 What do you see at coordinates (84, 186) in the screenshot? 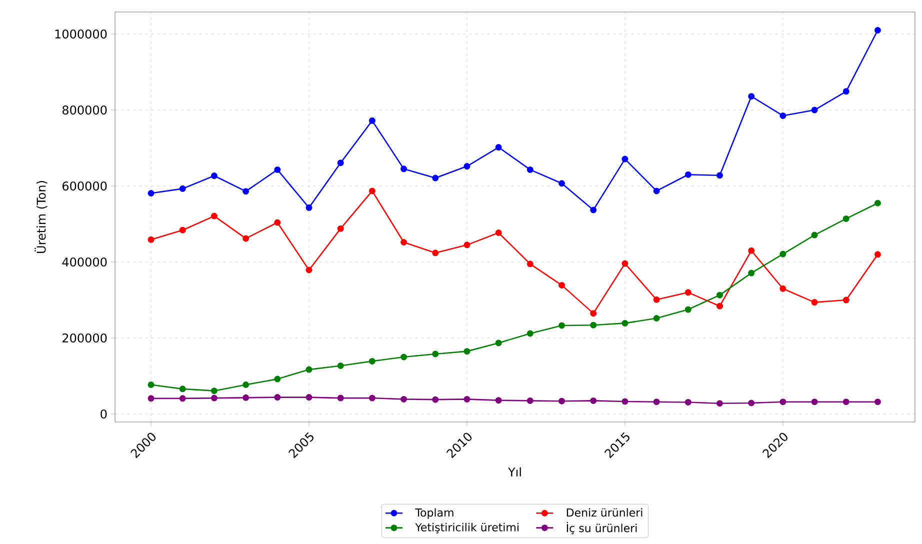
I see `y-tick-label: 600000` at bounding box center [84, 186].